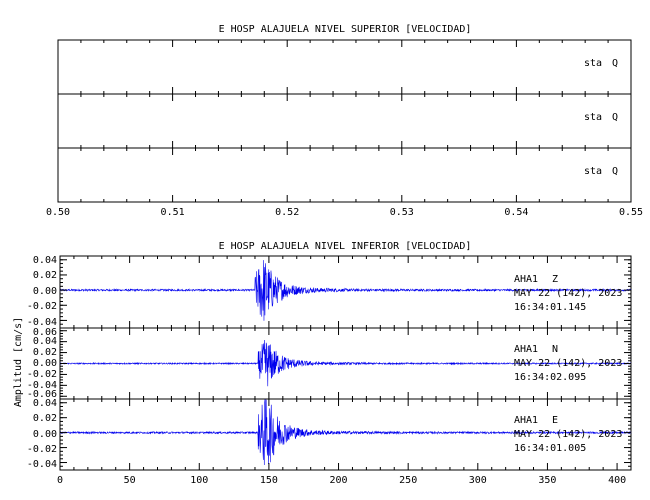 This screenshot has height=500, width=650. What do you see at coordinates (478, 480) in the screenshot?
I see `lower-x-tick-label: 300` at bounding box center [478, 480].